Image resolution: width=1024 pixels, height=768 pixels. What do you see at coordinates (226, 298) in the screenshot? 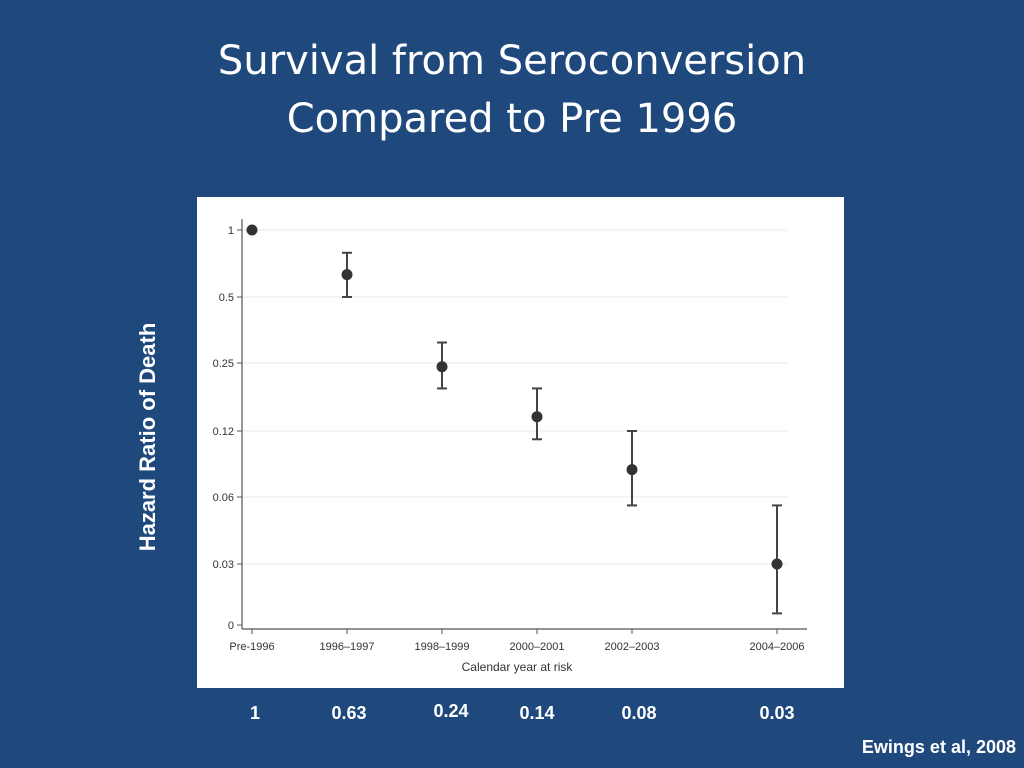
I see `y-tick-label: 0.5` at bounding box center [226, 298].